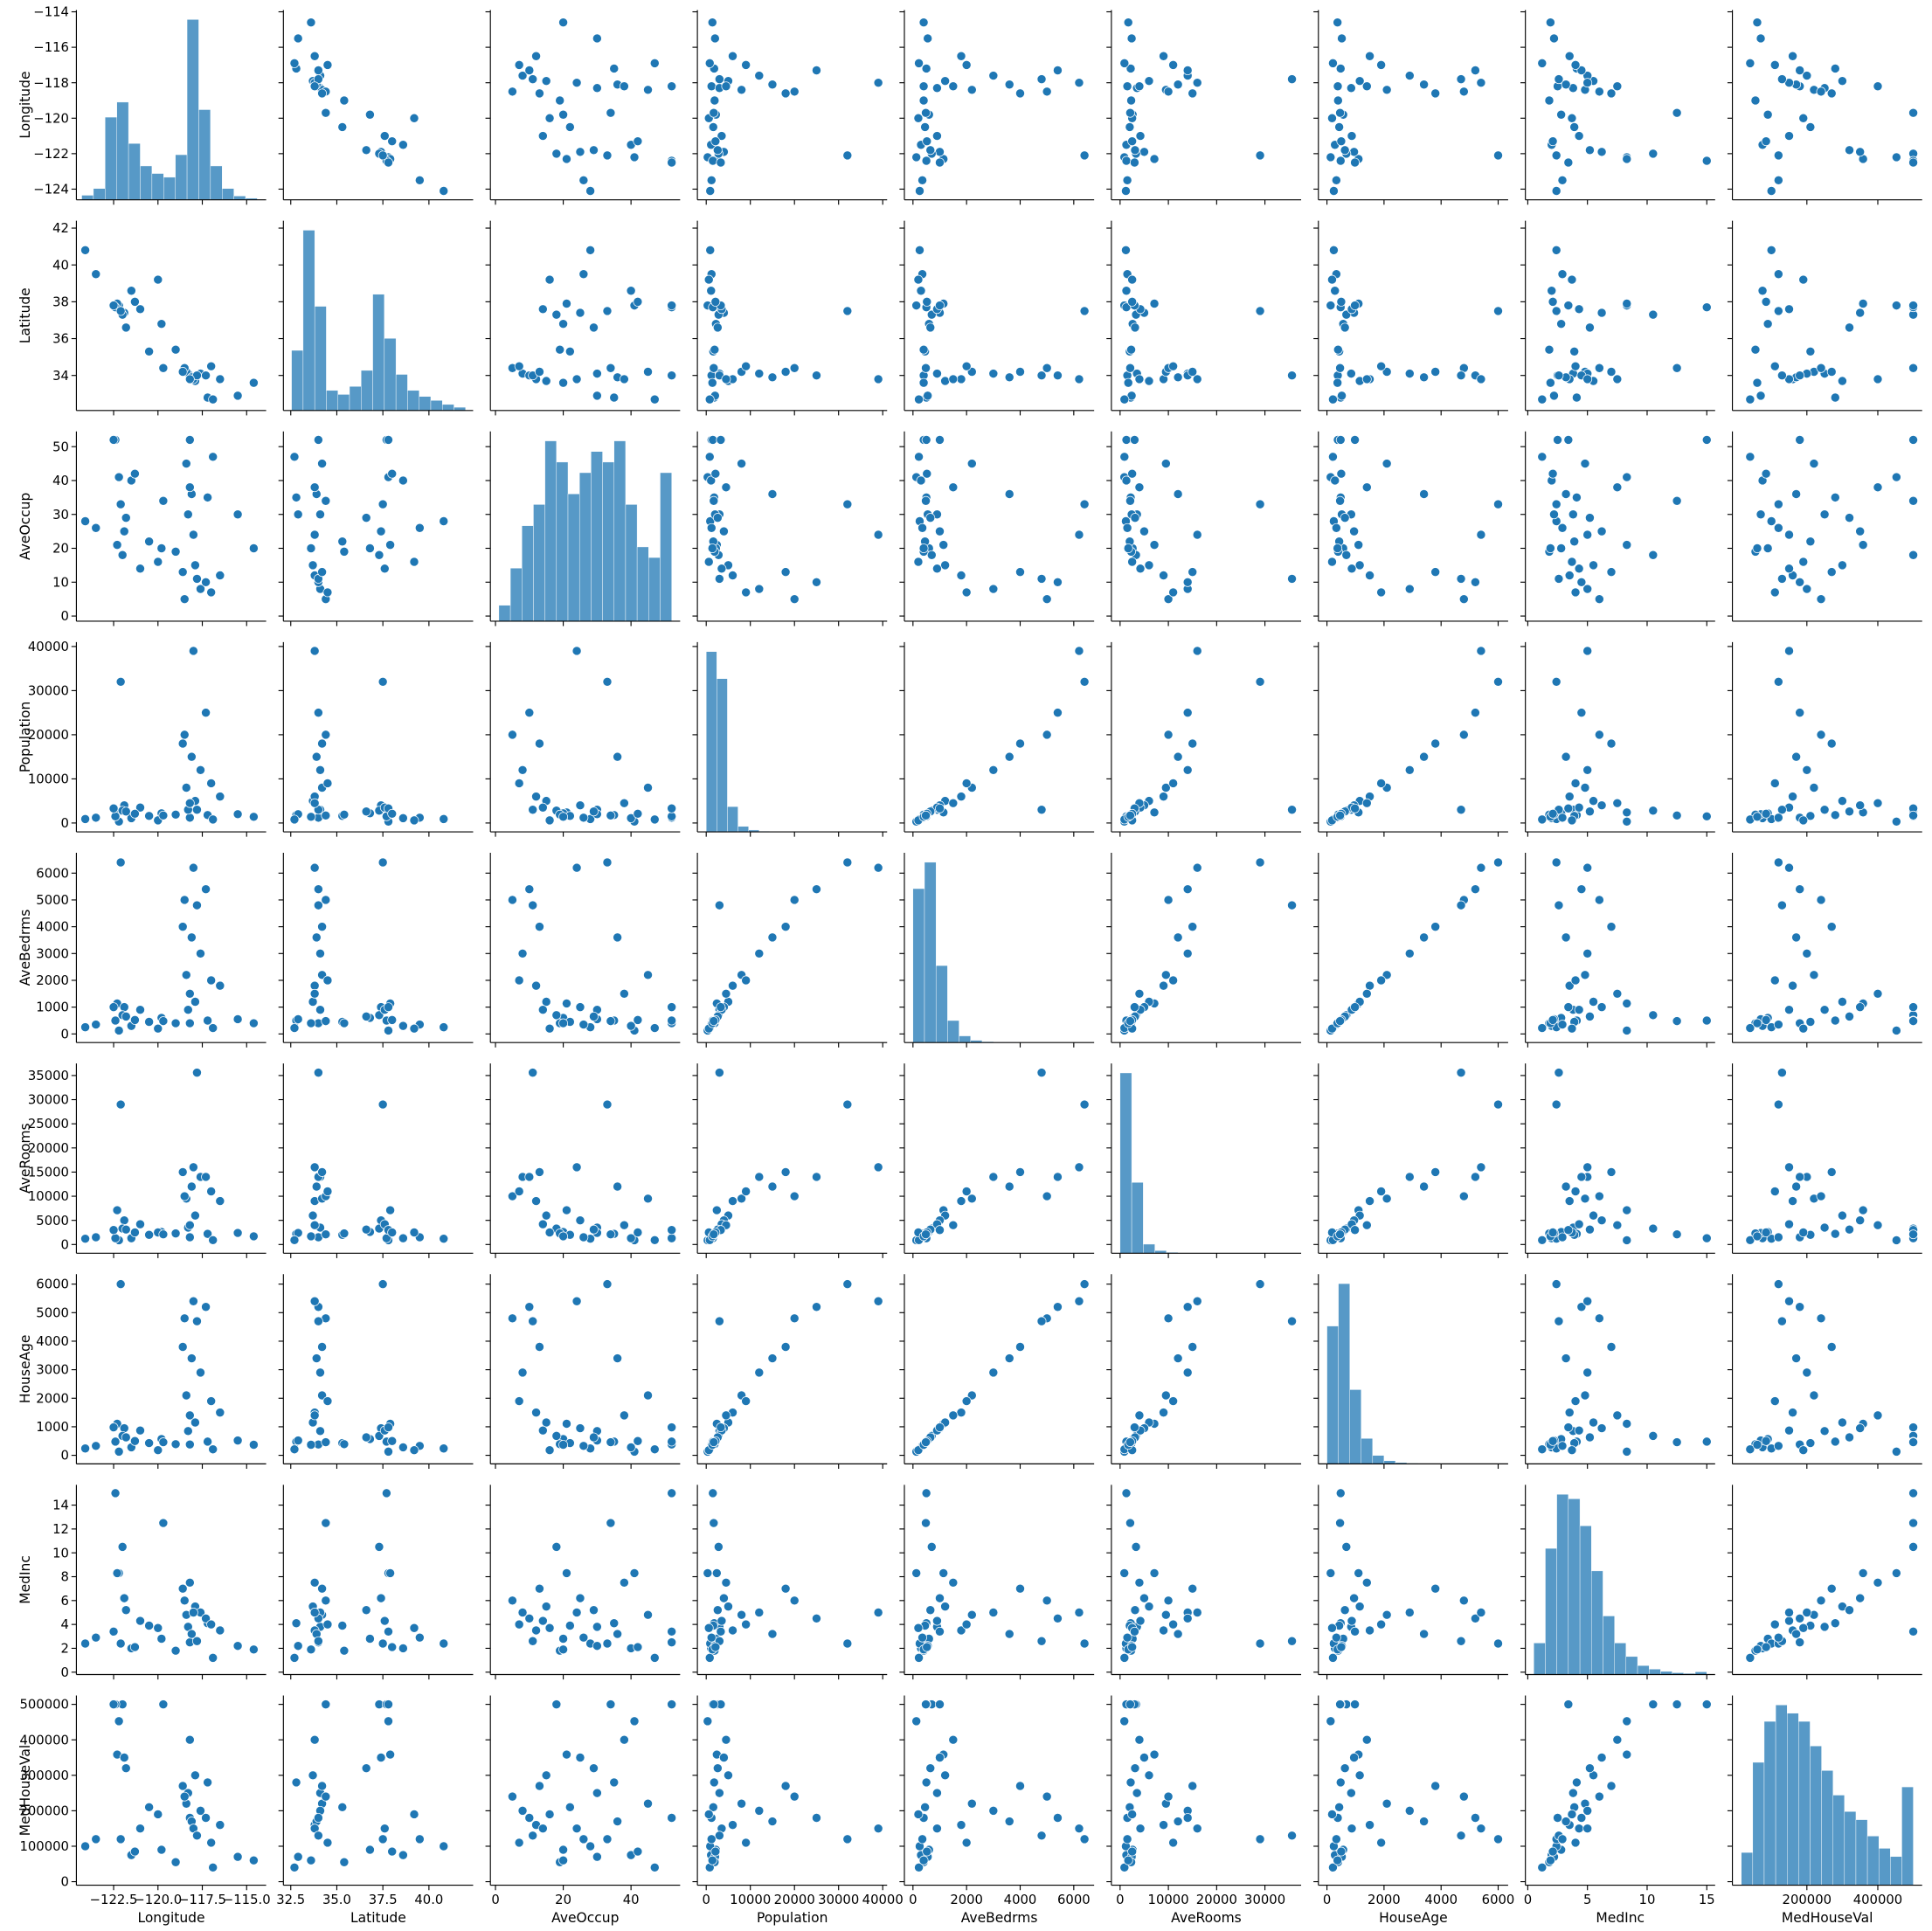  What do you see at coordinates (60, 1554) in the screenshot?
I see `y-tick-label: 10` at bounding box center [60, 1554].